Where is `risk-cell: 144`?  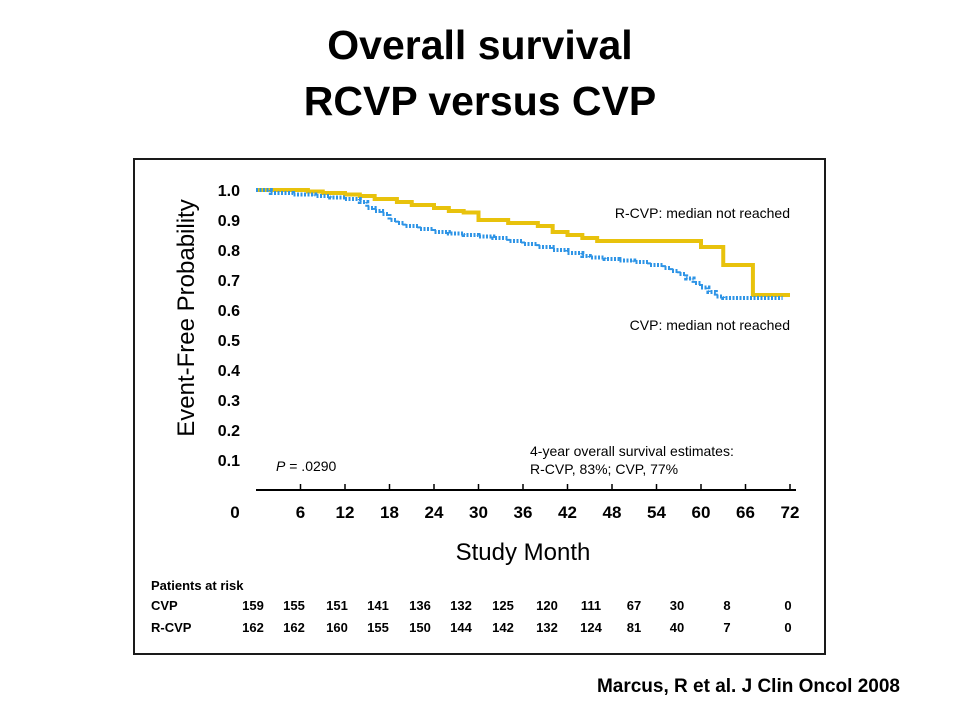
risk-cell: 144 is located at coordinates (461, 627).